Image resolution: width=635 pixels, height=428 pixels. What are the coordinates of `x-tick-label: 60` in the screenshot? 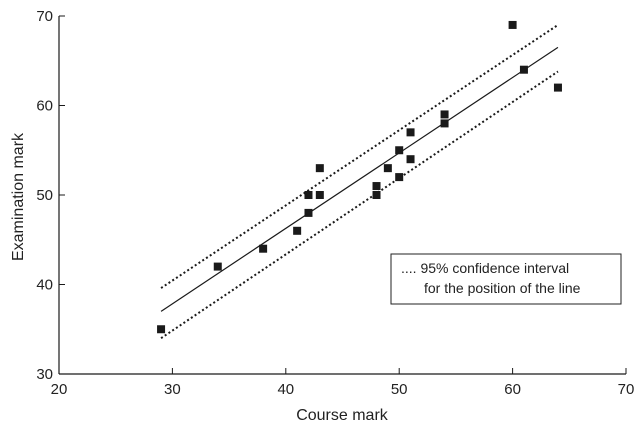 It's located at (512, 389).